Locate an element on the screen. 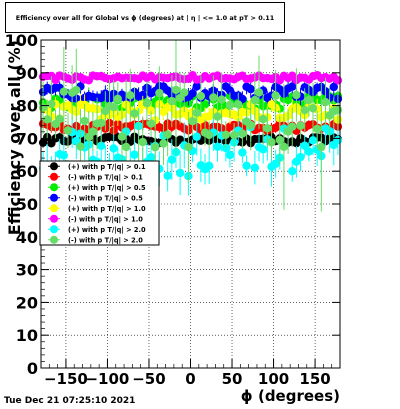 The height and width of the screenshot is (409, 400). legend-label: (+) with p T/|q| > 1.0 is located at coordinates (107, 209).